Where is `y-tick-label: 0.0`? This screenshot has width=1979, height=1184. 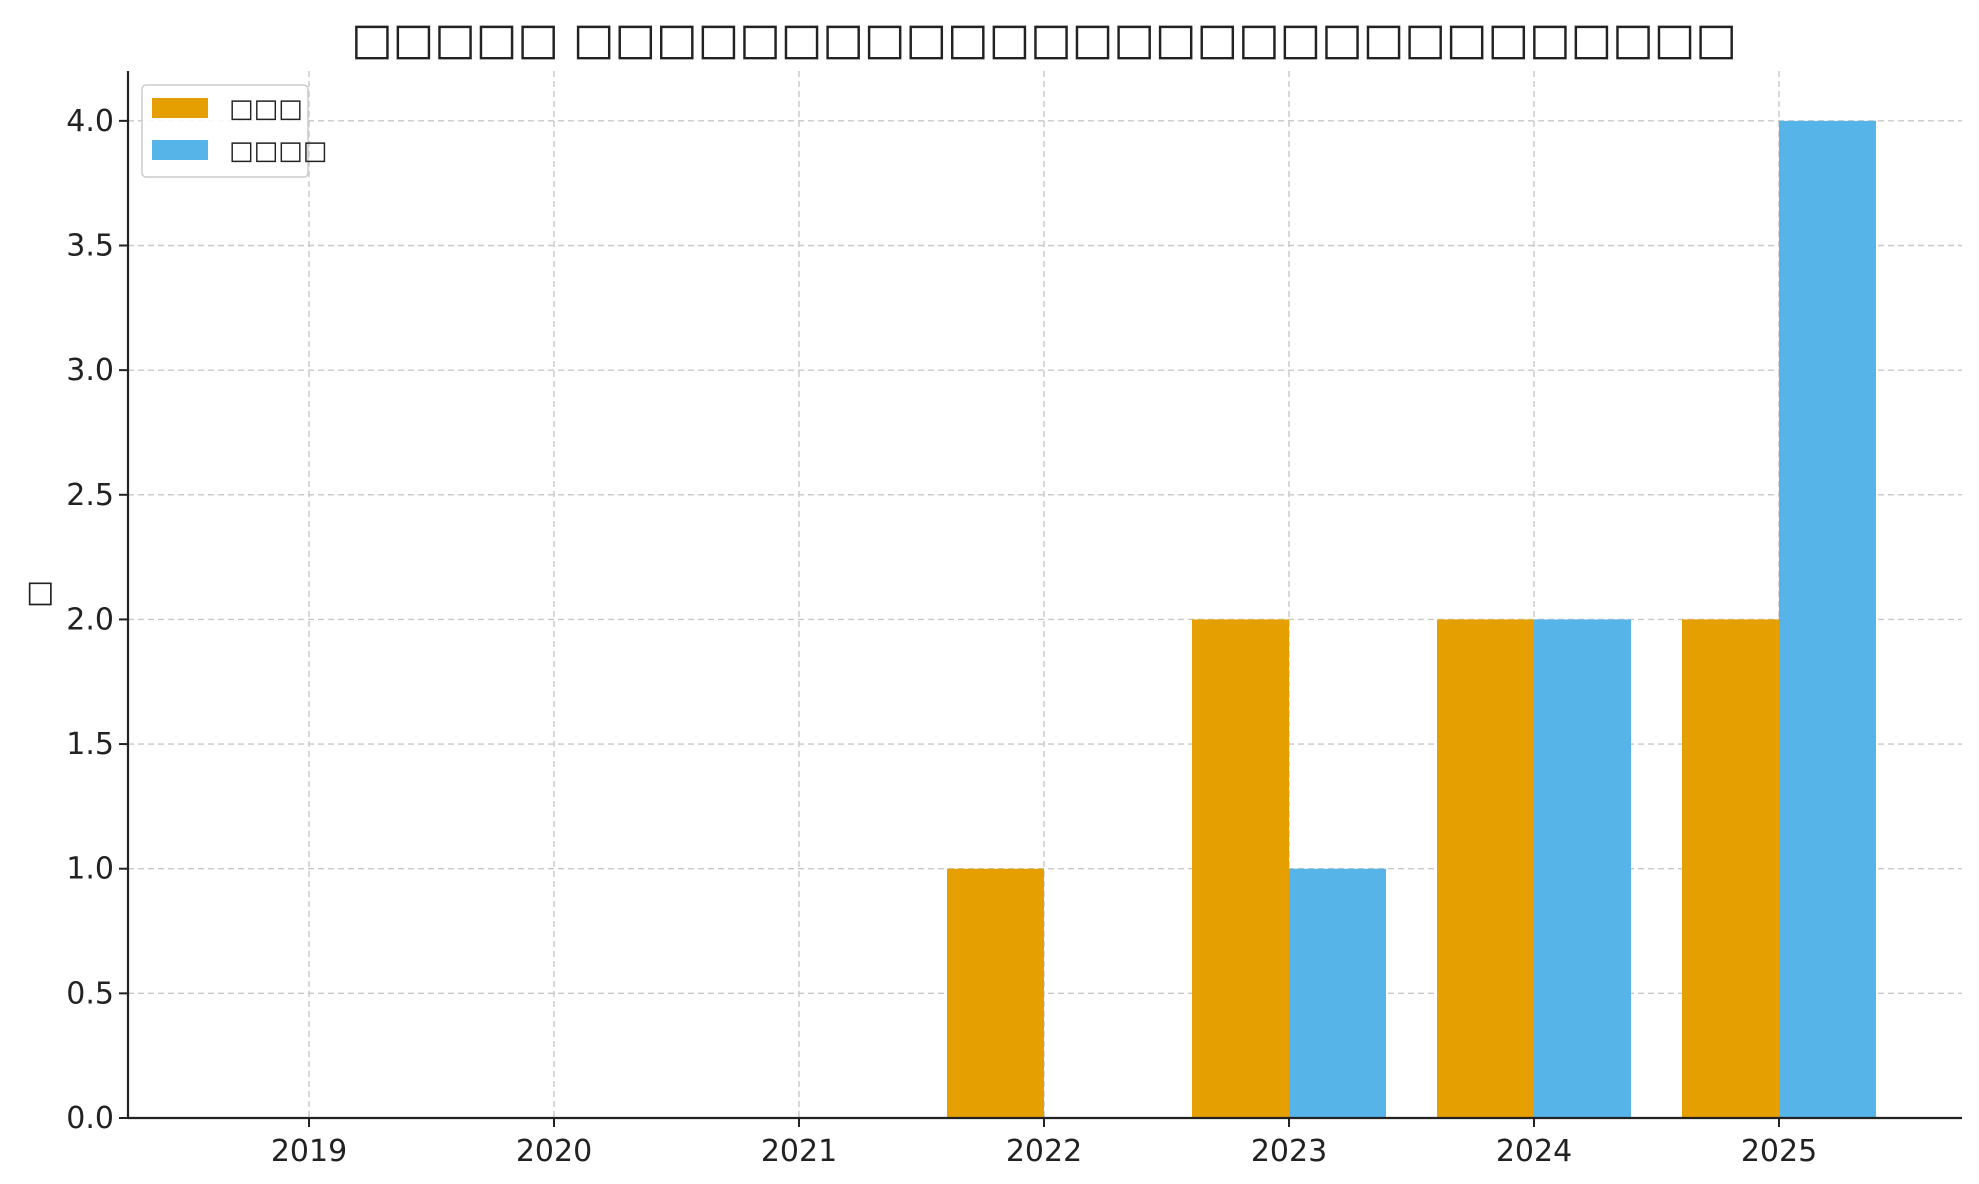 y-tick-label: 0.0 is located at coordinates (90, 1118).